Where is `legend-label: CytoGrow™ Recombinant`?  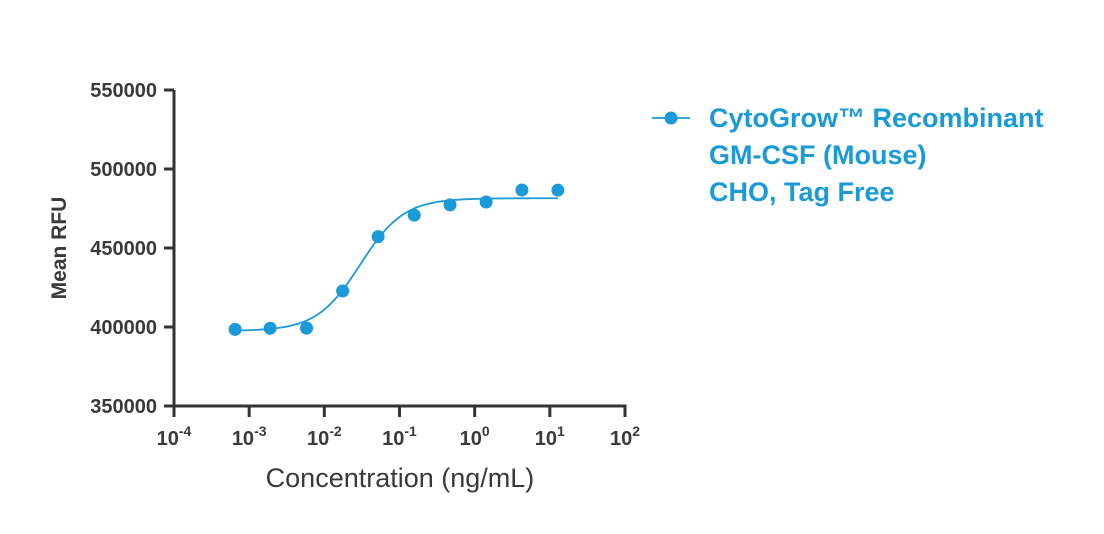
legend-label: CytoGrow™ Recombinant is located at coordinates (876, 118).